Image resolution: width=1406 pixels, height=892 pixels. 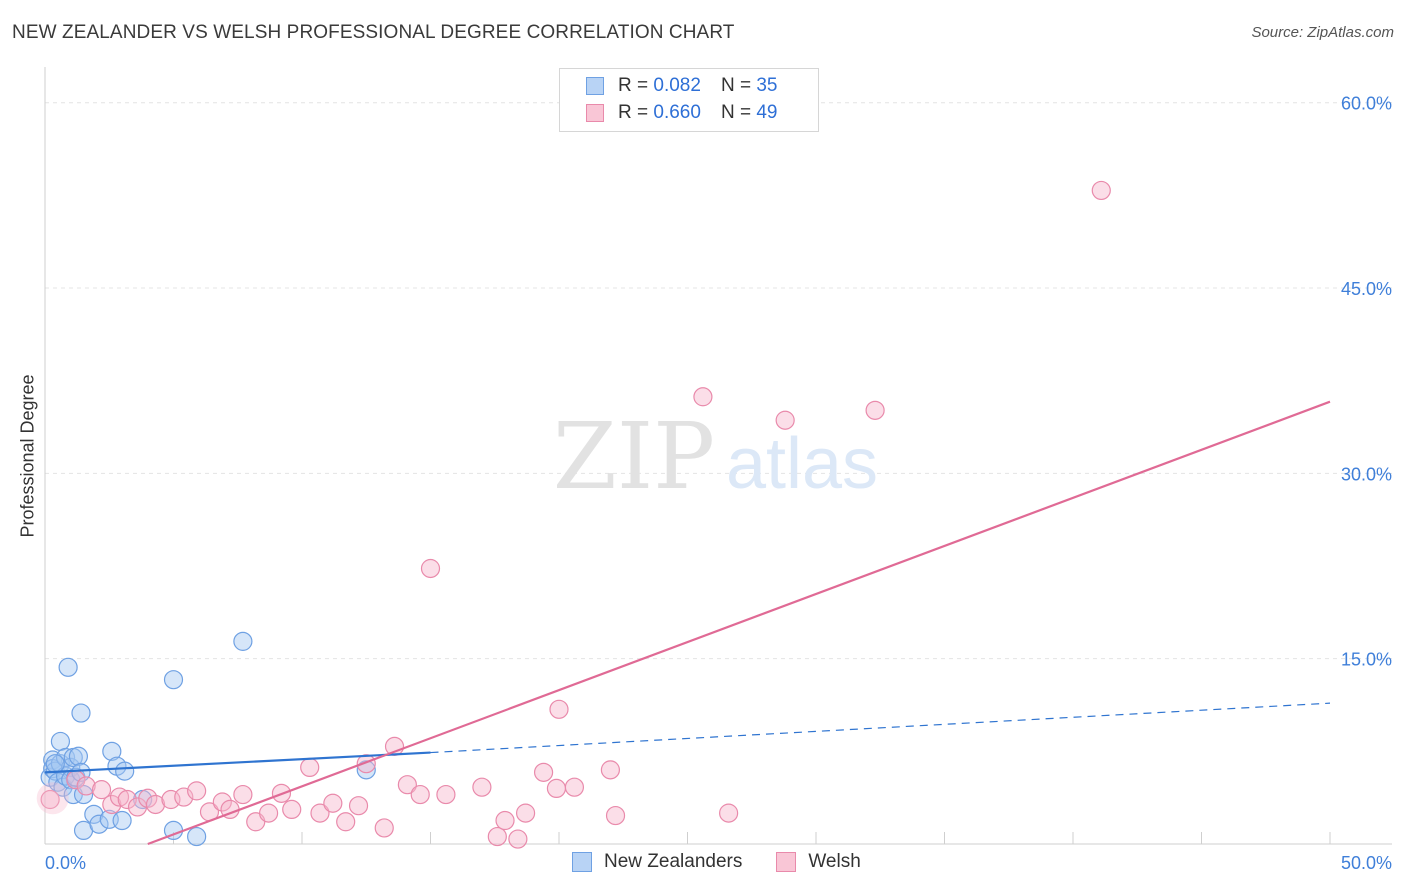 I want to click on watermark-zip: ZIP, so click(x=634, y=456).